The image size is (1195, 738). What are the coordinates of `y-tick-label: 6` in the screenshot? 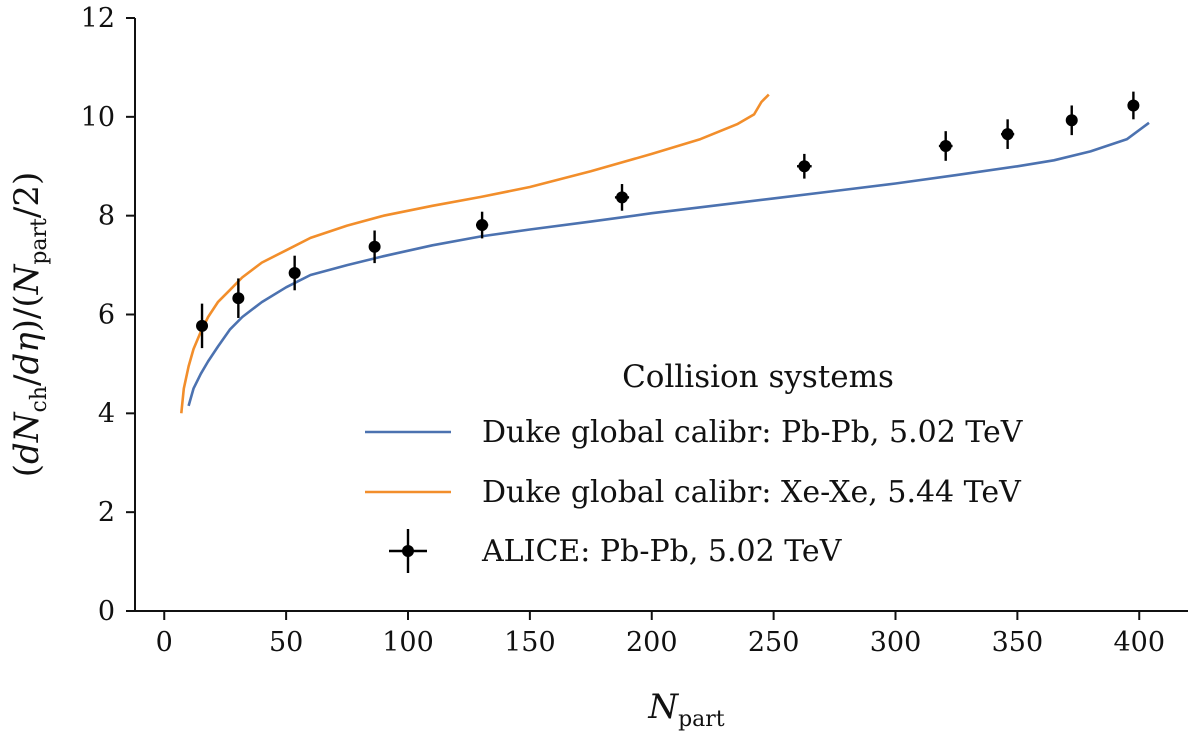 It's located at (106, 315).